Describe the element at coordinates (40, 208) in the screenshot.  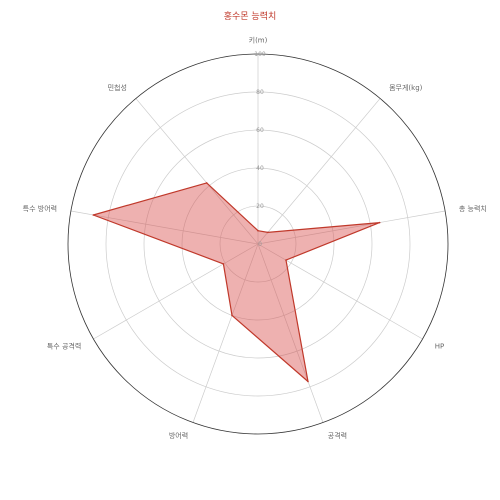
I see `axis-label-7: 특수 방어력` at that location.